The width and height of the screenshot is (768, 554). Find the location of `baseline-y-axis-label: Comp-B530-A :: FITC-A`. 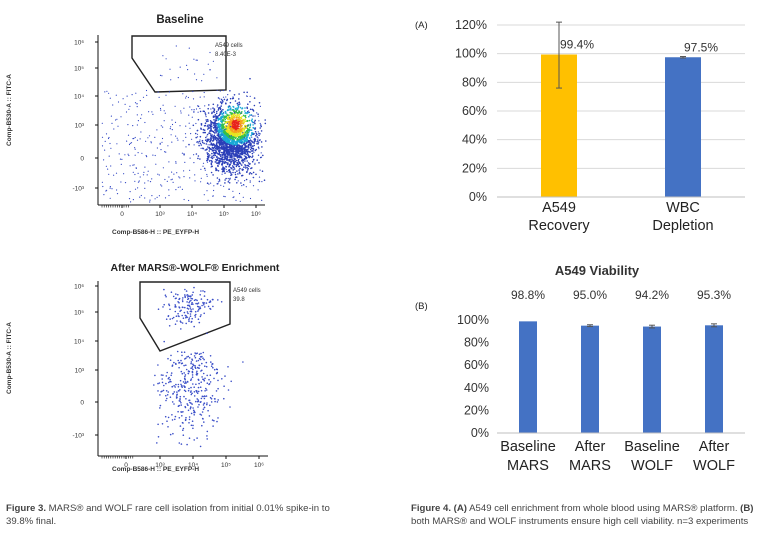

baseline-y-axis-label: Comp-B530-A :: FITC-A is located at coordinates (9, 110).